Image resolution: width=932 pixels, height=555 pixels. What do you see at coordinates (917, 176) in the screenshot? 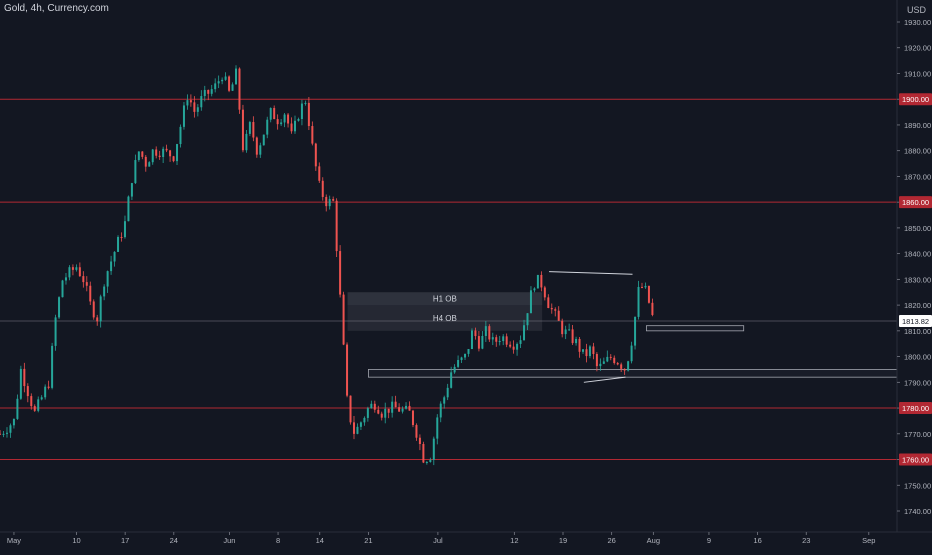
I see `y-tick-label: 1870.00` at bounding box center [917, 176].